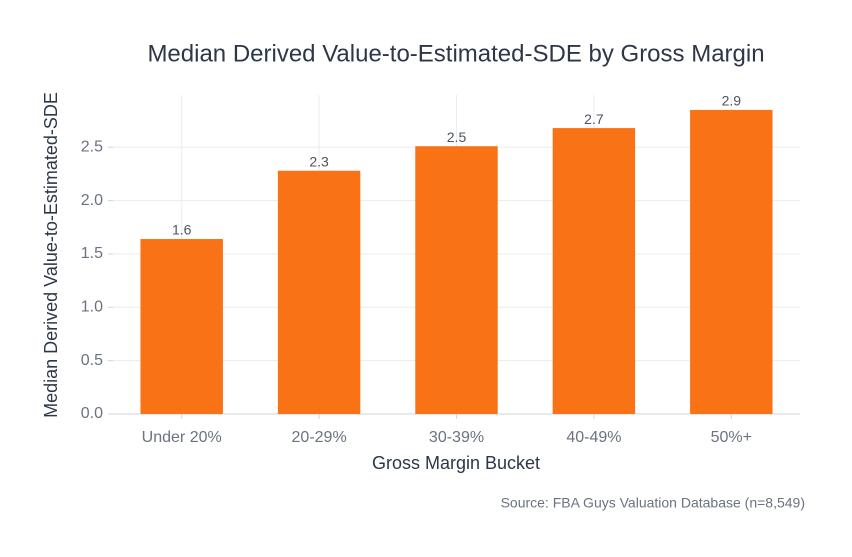  Describe the element at coordinates (92, 307) in the screenshot. I see `y-tick-label: 1.0` at that location.